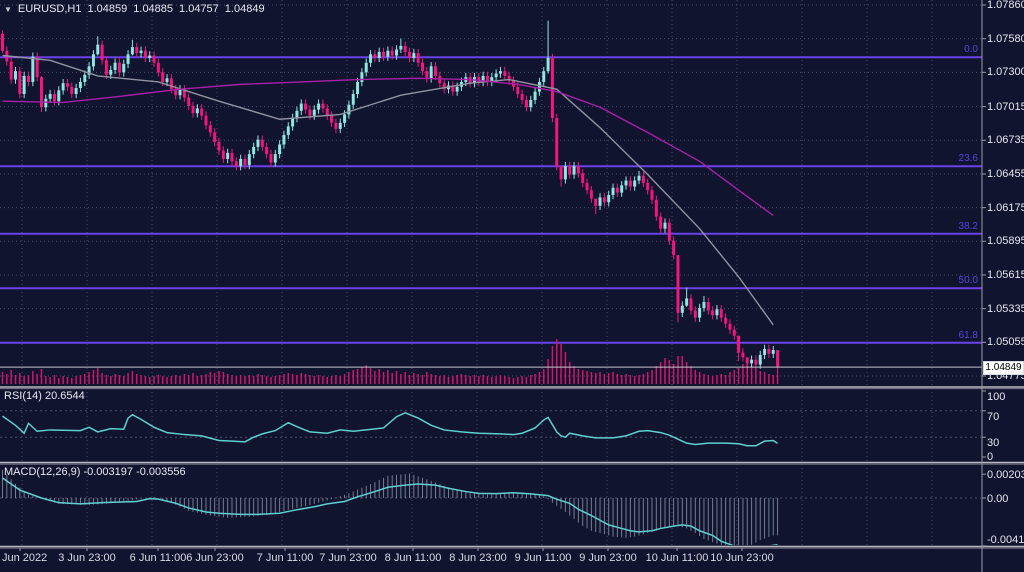 This screenshot has width=1024, height=572. I want to click on price-axis-label: 1.05615, so click(1005, 274).